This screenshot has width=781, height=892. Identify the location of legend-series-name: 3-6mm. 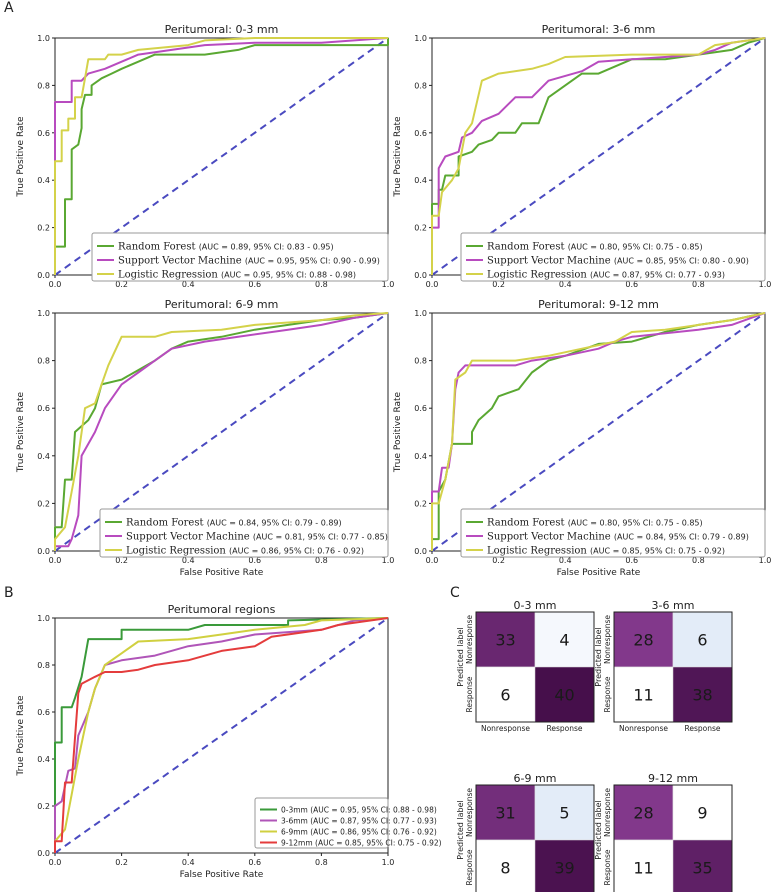
(295, 821).